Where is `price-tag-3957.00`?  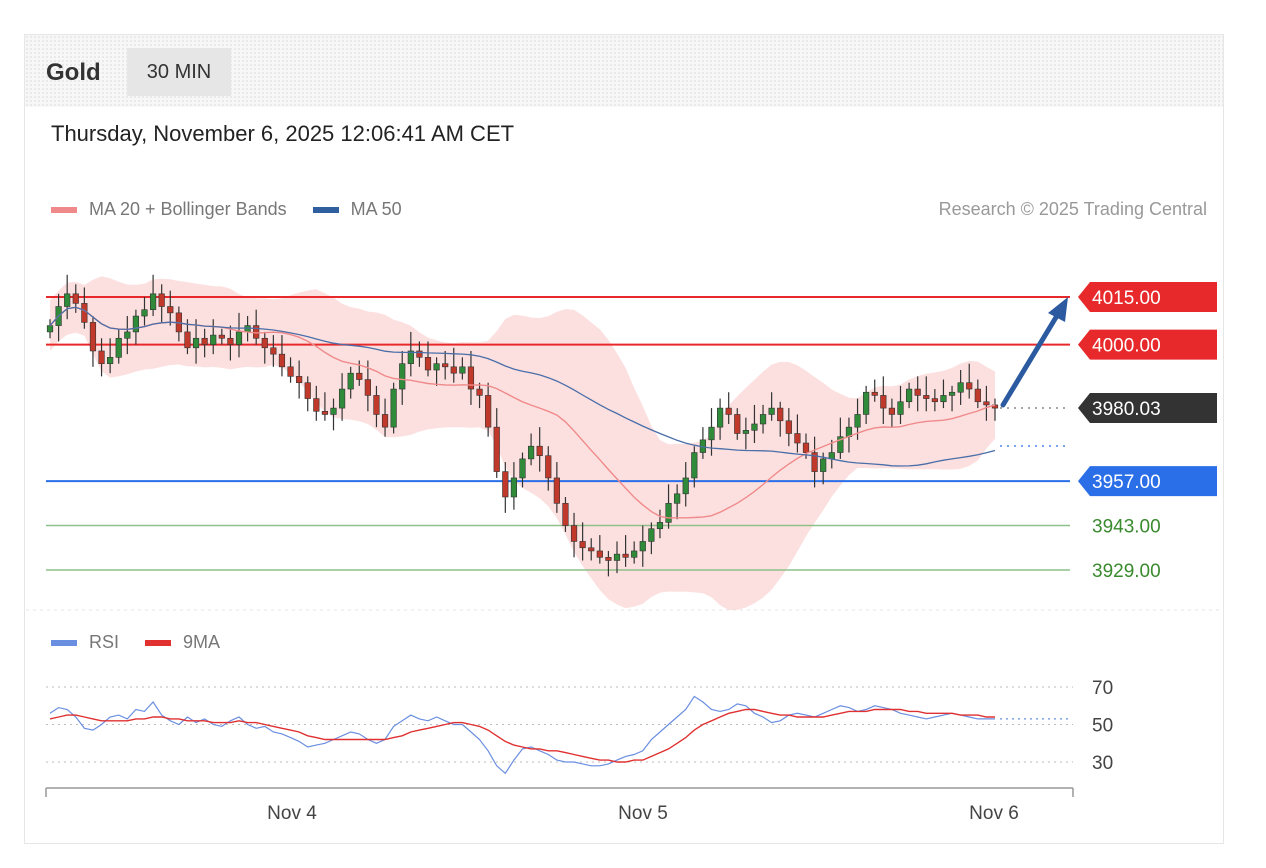 price-tag-3957.00 is located at coordinates (1147, 481).